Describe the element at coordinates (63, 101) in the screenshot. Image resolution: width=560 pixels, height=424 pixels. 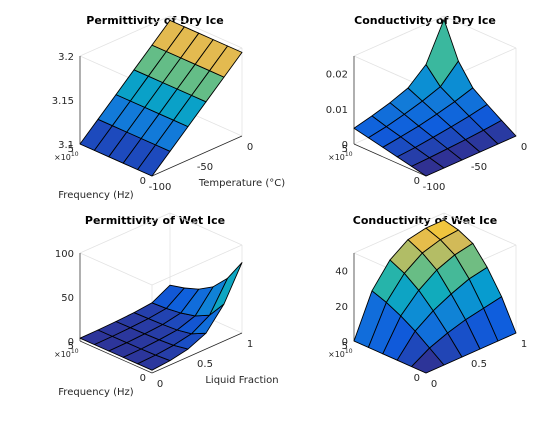
I see `z-tick-label: 3.15` at that location.